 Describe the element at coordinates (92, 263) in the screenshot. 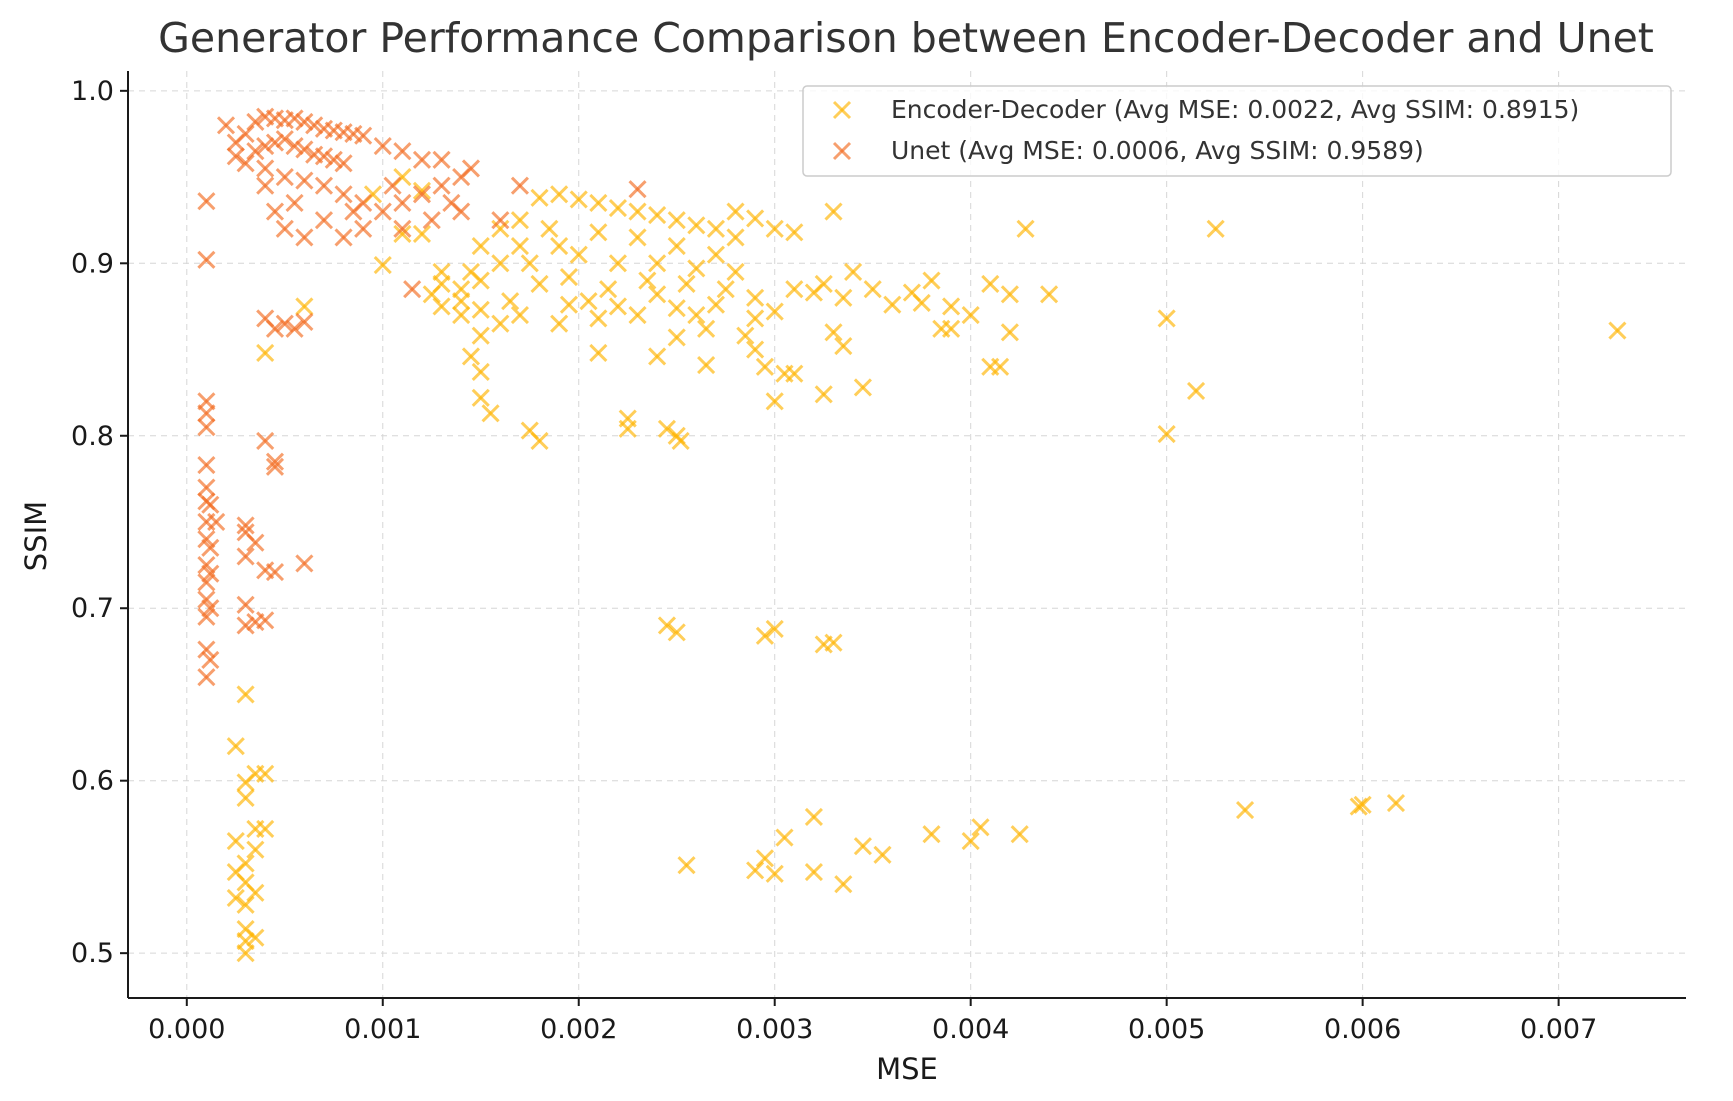

I see `y-tick-label: 0.9` at that location.